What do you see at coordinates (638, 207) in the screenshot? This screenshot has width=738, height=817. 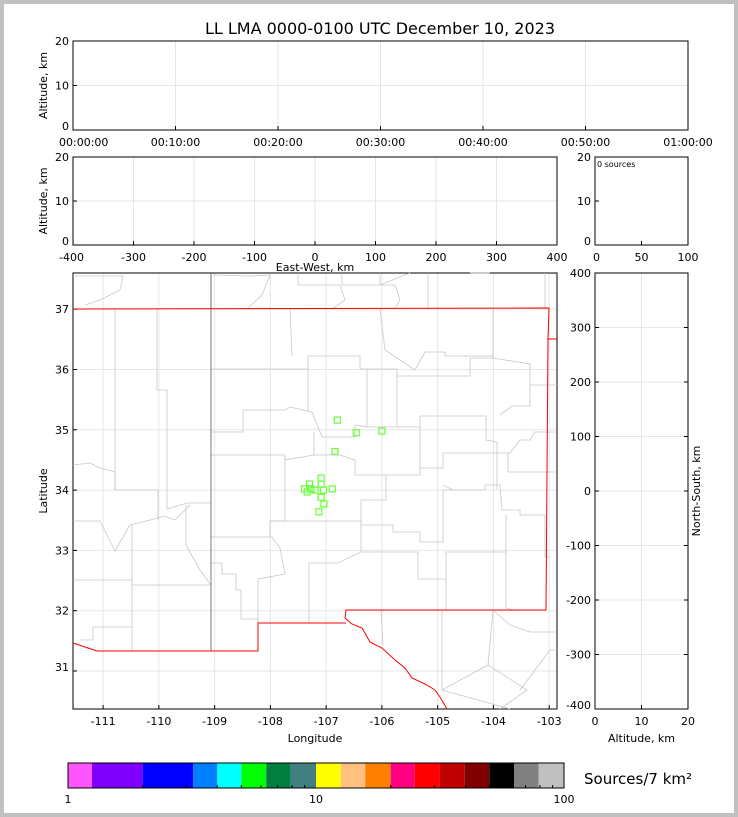 I see `panel-hist: 0 50 100 0 10 20` at bounding box center [638, 207].